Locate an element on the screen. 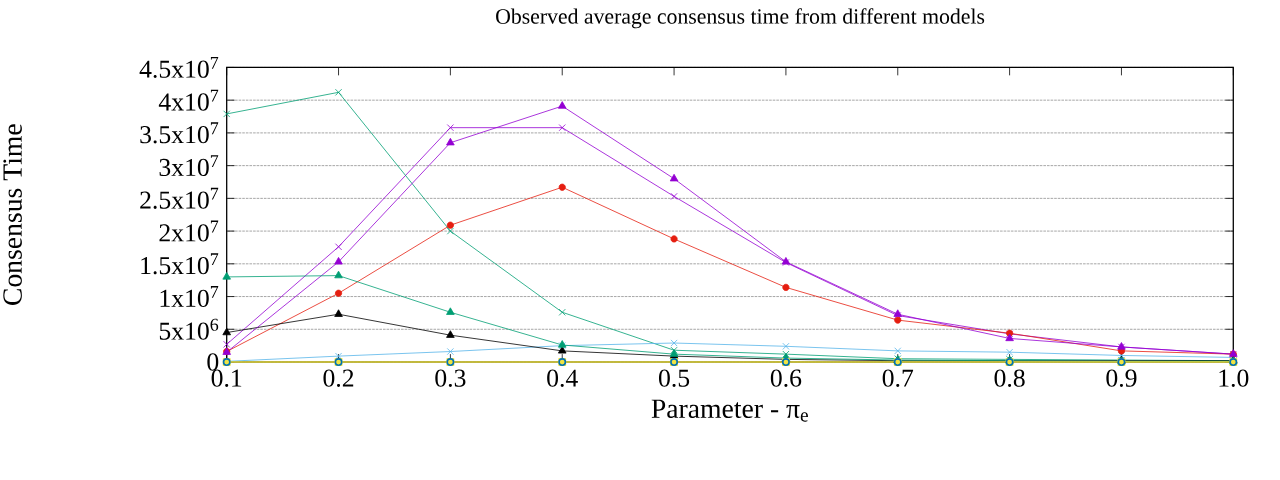 The image size is (1280, 480). y-tick-label: 5x10$^{6}$ is located at coordinates (189, 329).